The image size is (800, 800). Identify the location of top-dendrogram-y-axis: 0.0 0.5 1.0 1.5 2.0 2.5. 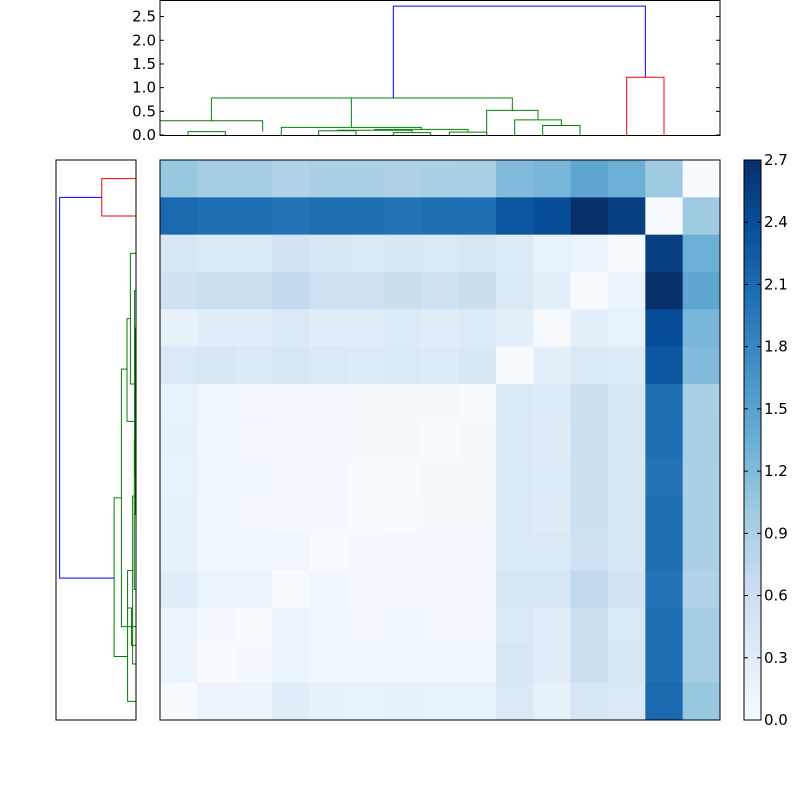
(426, 76).